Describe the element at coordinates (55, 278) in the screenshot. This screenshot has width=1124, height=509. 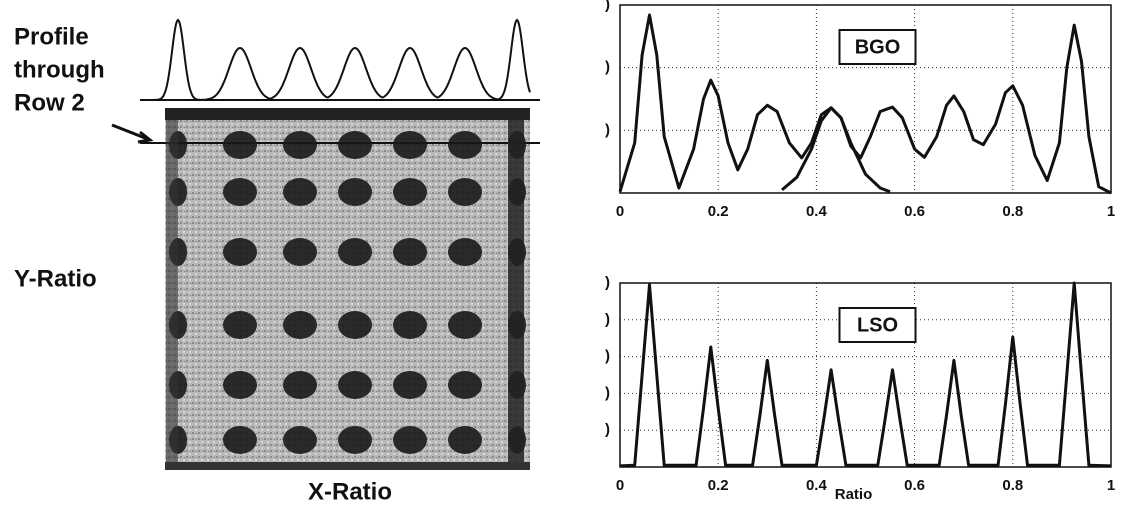
I see `y-axis-label: Y-Ratio` at that location.